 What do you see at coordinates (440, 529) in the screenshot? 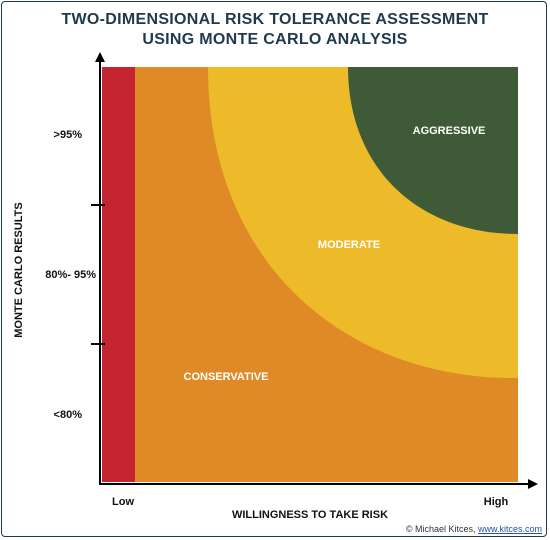
I see `credit-prefix: © Michael Kitces,` at bounding box center [440, 529].